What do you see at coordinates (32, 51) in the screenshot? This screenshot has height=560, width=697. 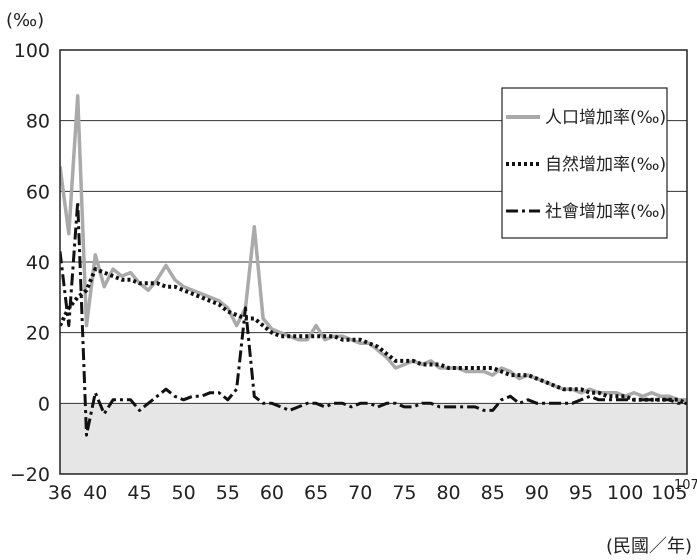 I see `y-tick-label: 100` at bounding box center [32, 51].